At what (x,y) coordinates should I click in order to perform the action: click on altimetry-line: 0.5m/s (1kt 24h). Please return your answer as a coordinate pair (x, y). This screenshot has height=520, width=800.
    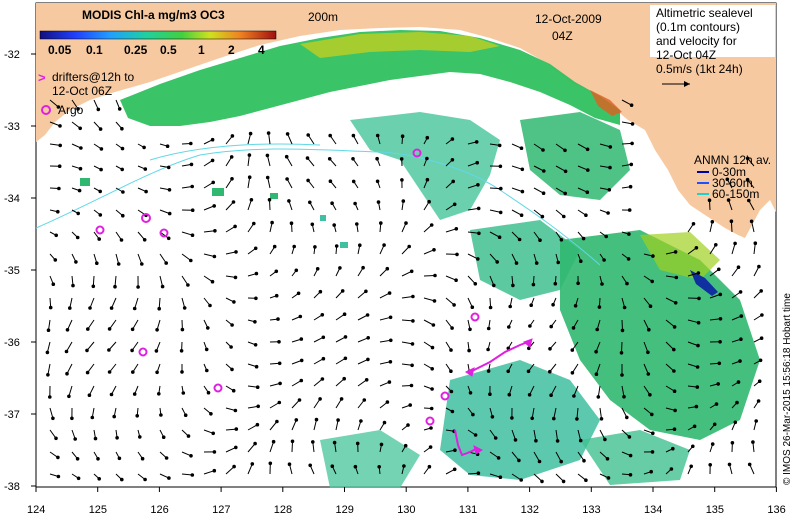
    Looking at the image, I should click on (699, 69).